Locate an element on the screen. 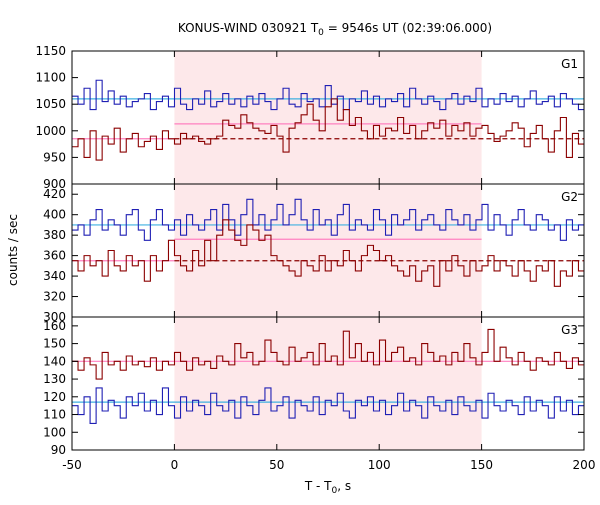  x-tick-label: 50 is located at coordinates (276, 465).